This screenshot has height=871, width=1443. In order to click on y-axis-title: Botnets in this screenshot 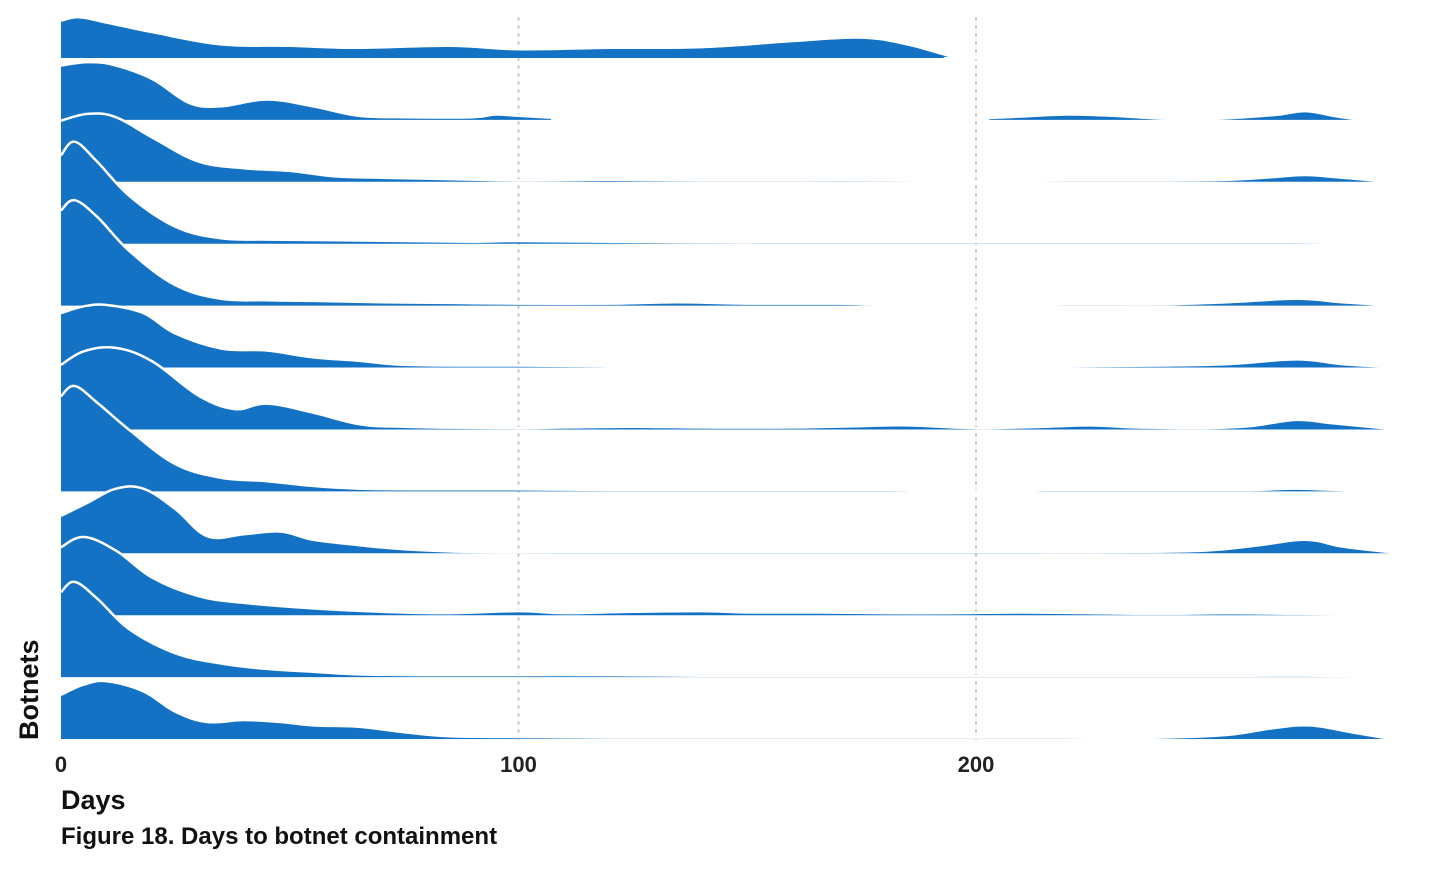, I will do `click(29, 690)`.